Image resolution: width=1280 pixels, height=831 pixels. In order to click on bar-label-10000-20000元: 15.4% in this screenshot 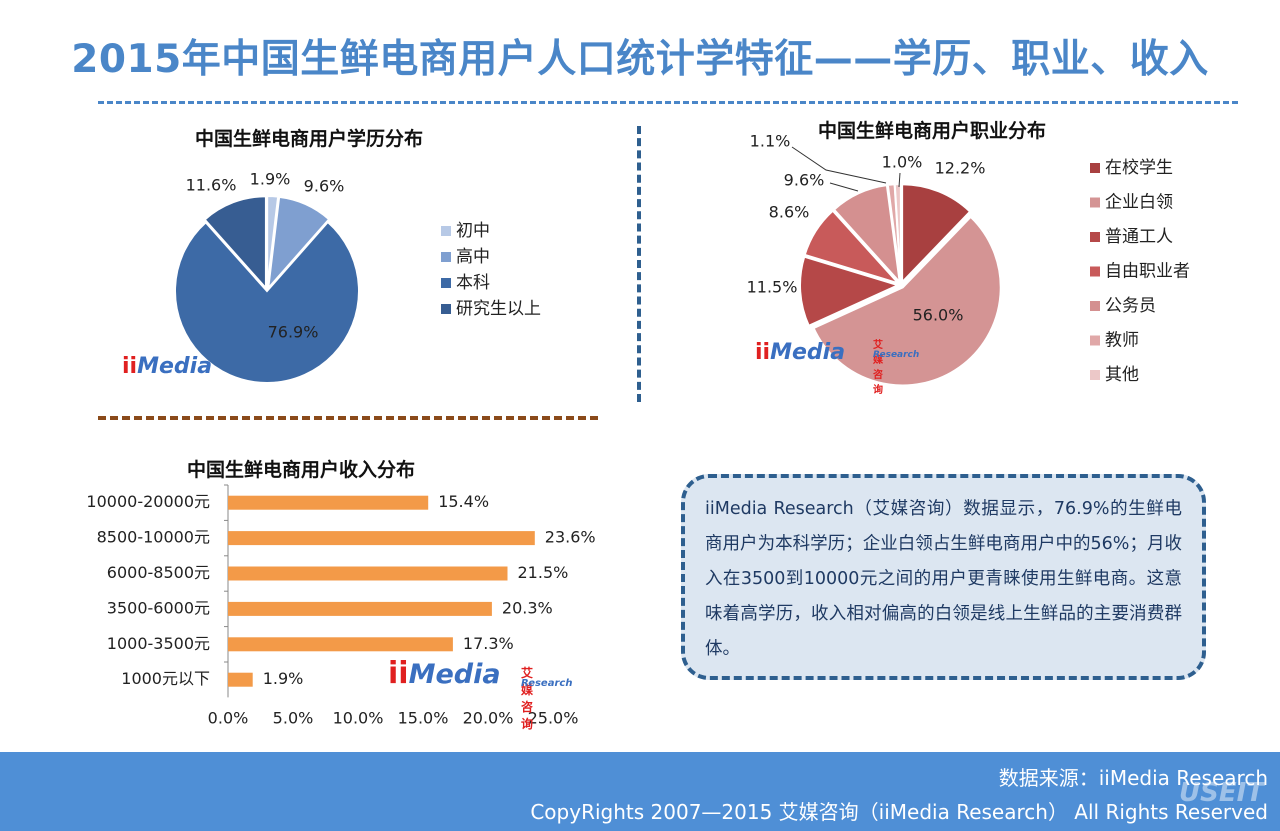, I will do `click(463, 501)`.